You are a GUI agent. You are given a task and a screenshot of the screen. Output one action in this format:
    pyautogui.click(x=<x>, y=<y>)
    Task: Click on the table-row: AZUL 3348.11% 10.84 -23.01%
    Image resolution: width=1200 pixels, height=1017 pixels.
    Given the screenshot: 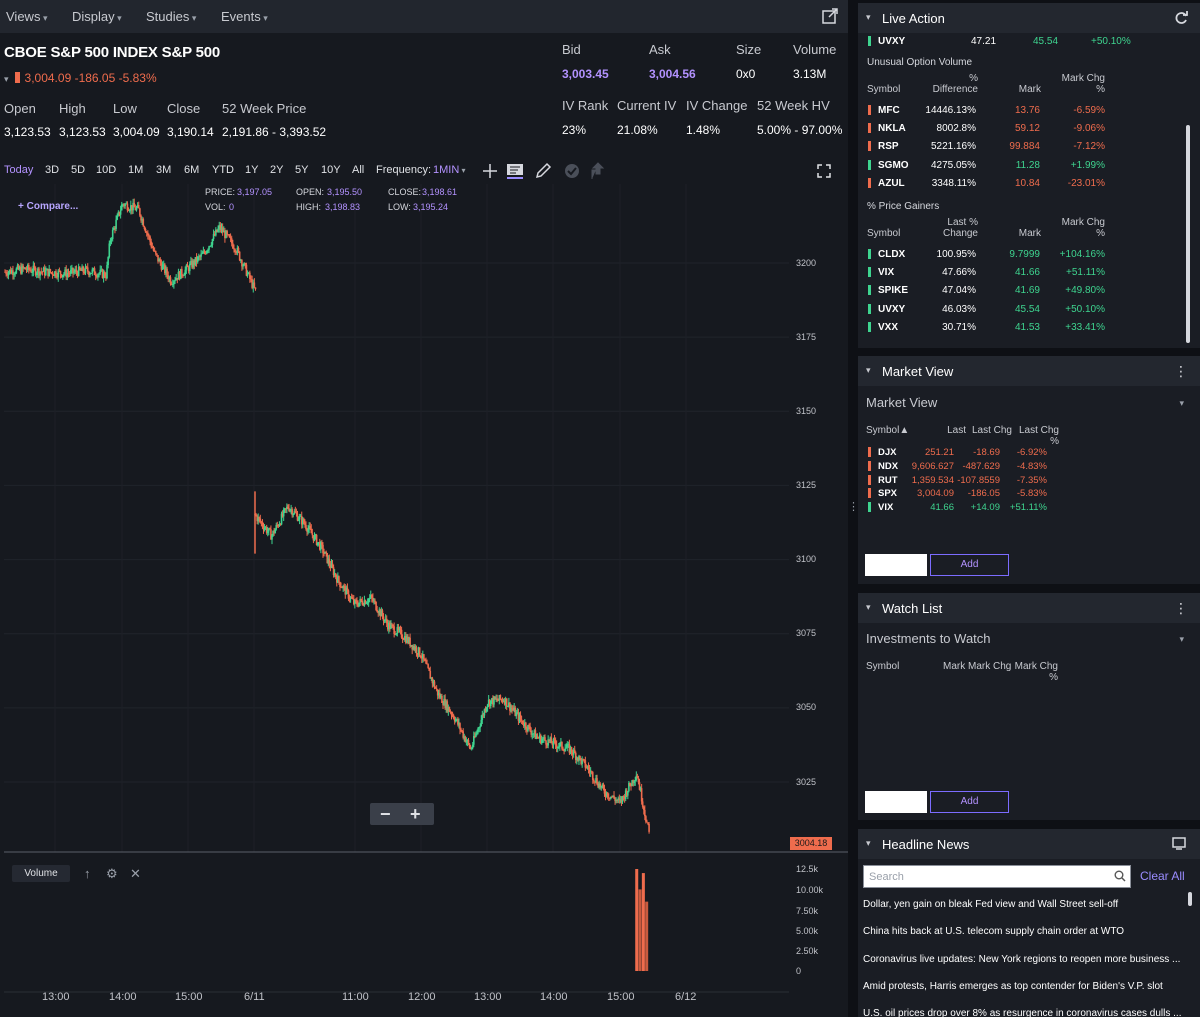 What is the action you would take?
    pyautogui.click(x=1023, y=186)
    